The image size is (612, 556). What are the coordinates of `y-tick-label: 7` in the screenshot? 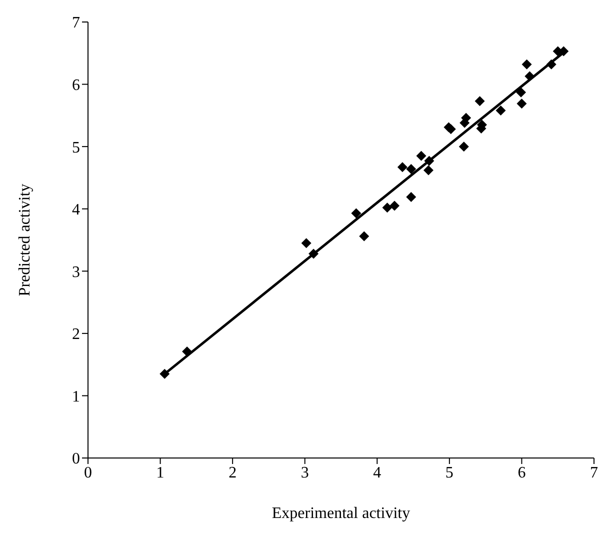 It's located at (76, 23).